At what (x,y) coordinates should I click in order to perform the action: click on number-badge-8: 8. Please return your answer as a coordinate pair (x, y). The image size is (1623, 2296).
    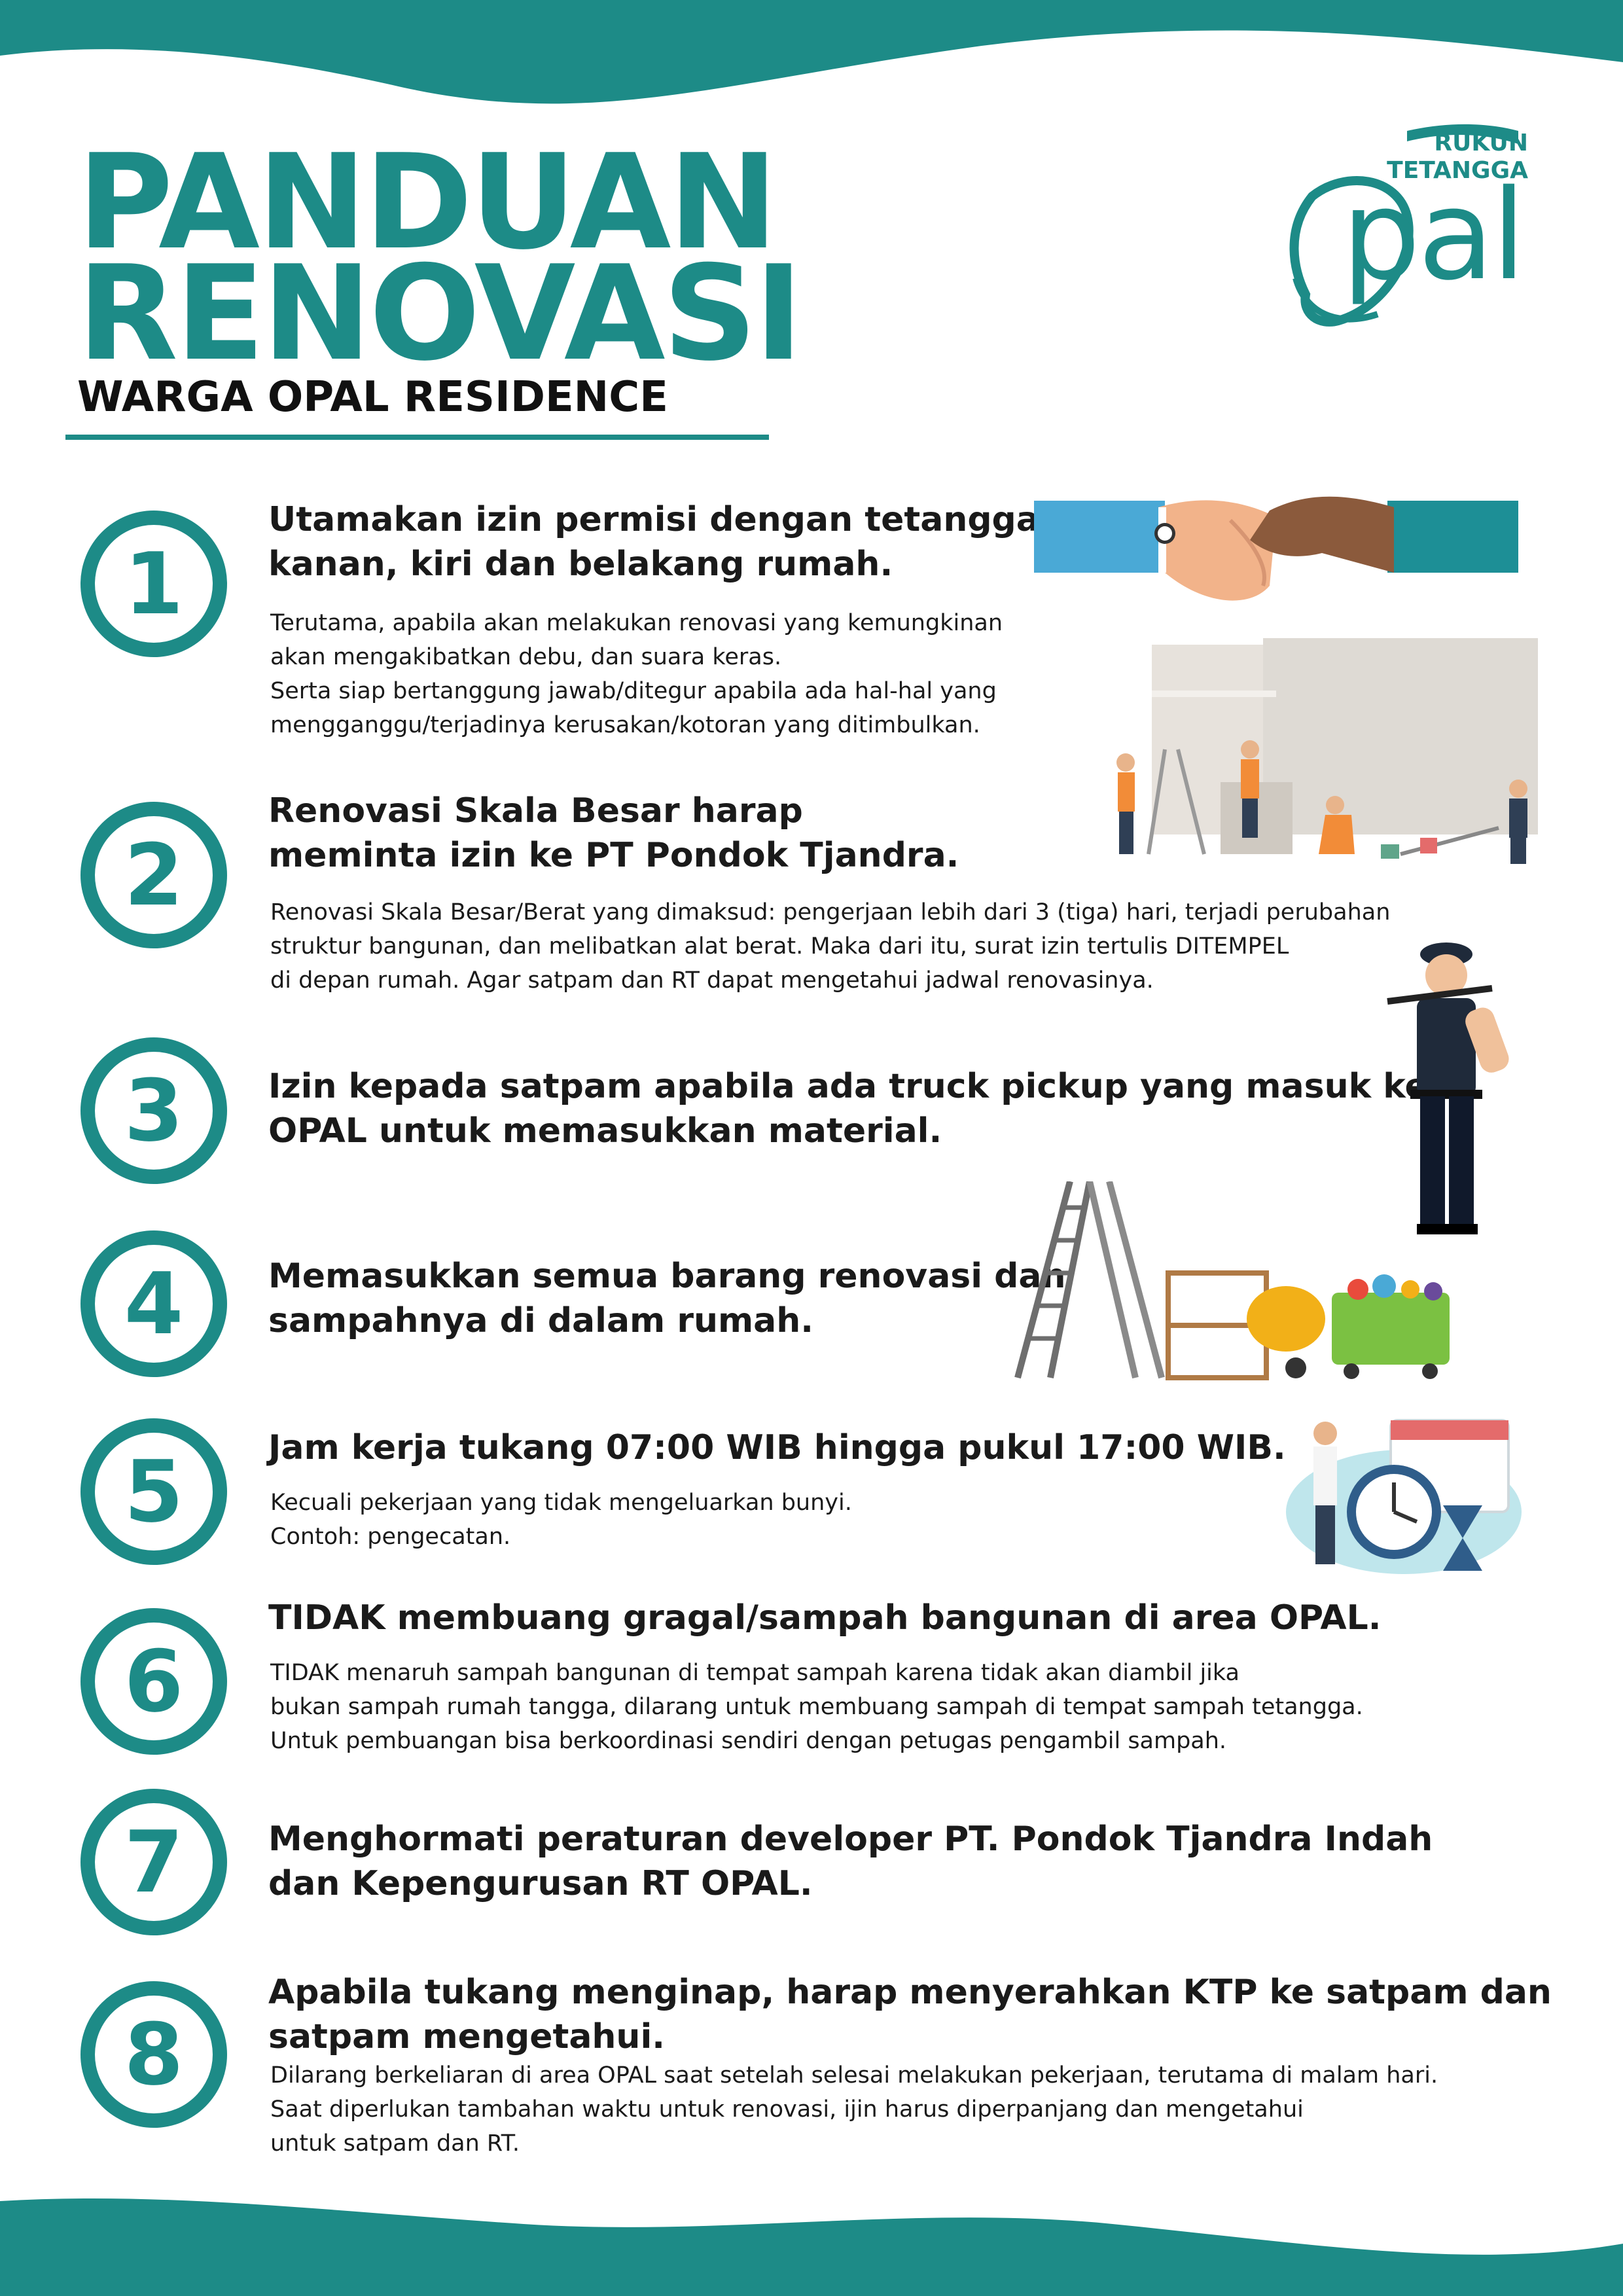
    Looking at the image, I should click on (153, 2054).